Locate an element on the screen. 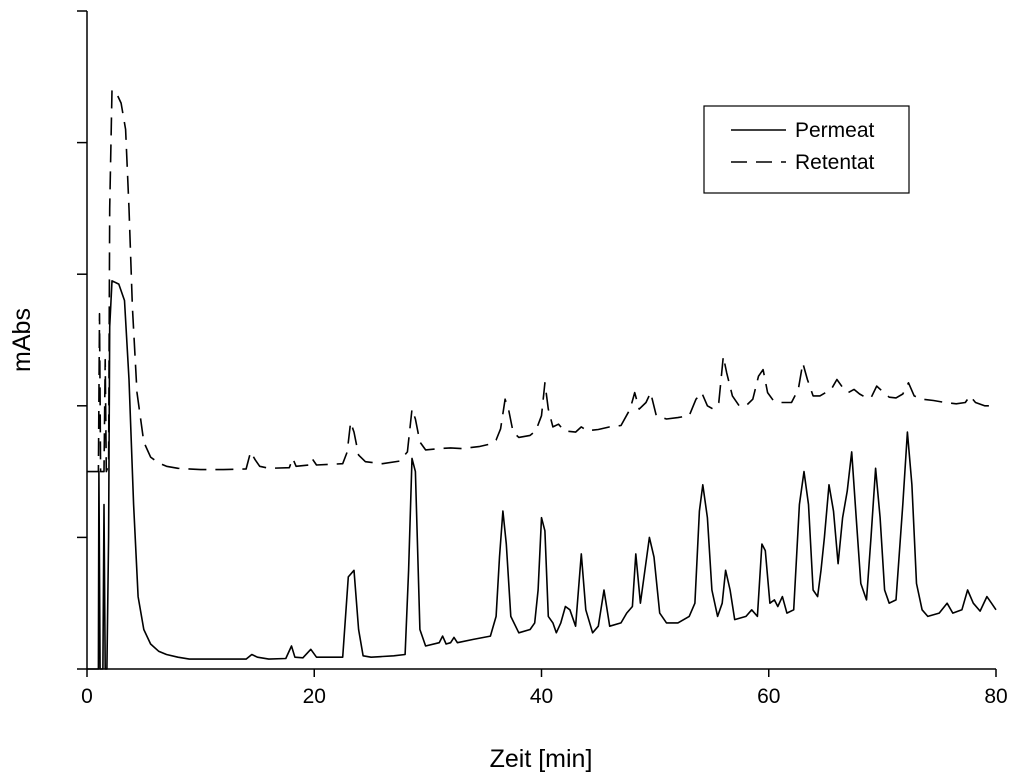 The width and height of the screenshot is (1014, 776). legend-box is located at coordinates (806, 149).